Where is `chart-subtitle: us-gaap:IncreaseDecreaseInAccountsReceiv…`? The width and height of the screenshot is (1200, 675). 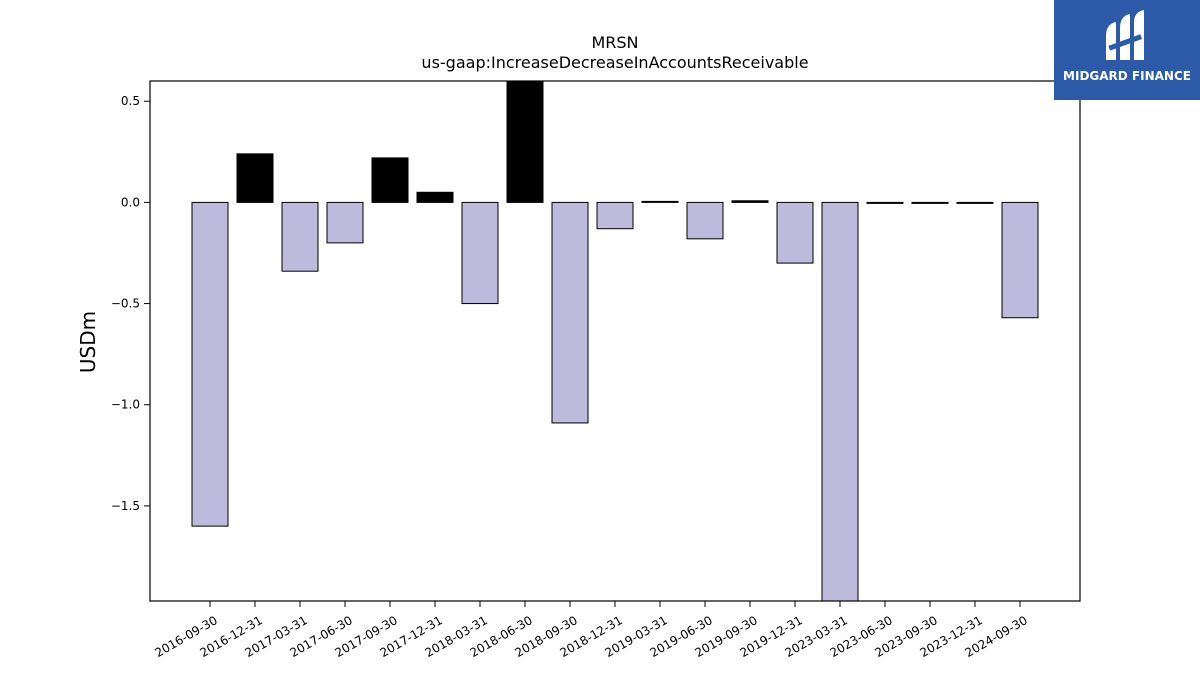 chart-subtitle: us-gaap:IncreaseDecreaseInAccountsReceiv… is located at coordinates (614, 62).